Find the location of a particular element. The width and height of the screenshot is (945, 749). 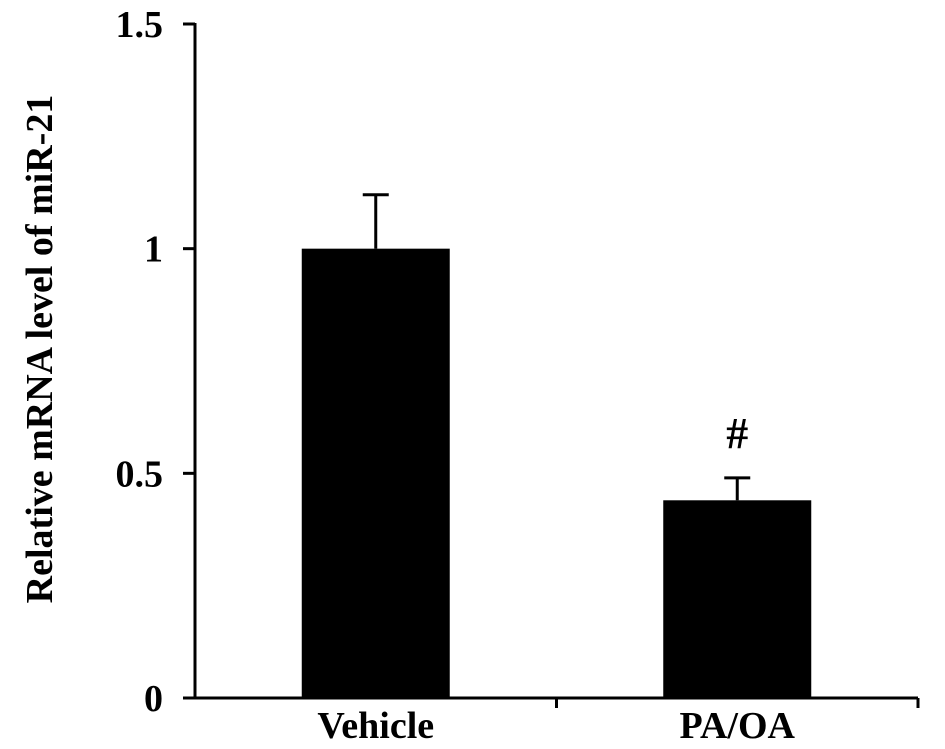

y-ticks: 0 0.5 1 1.5 is located at coordinates (155, 362).